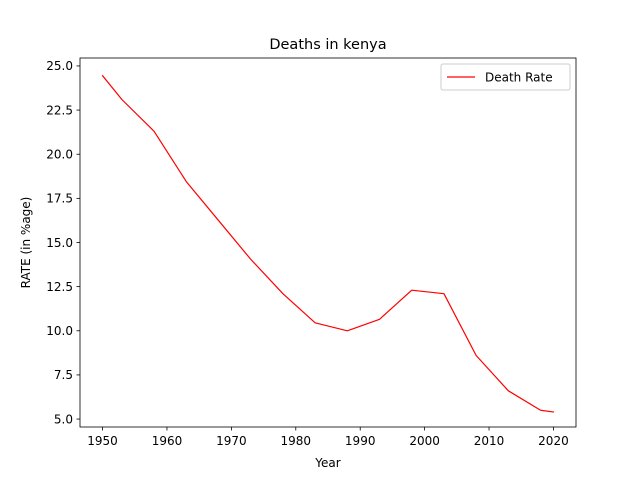 Image resolution: width=640 pixels, height=484 pixels. What do you see at coordinates (424, 441) in the screenshot?
I see `x-tick-label: 2000` at bounding box center [424, 441].